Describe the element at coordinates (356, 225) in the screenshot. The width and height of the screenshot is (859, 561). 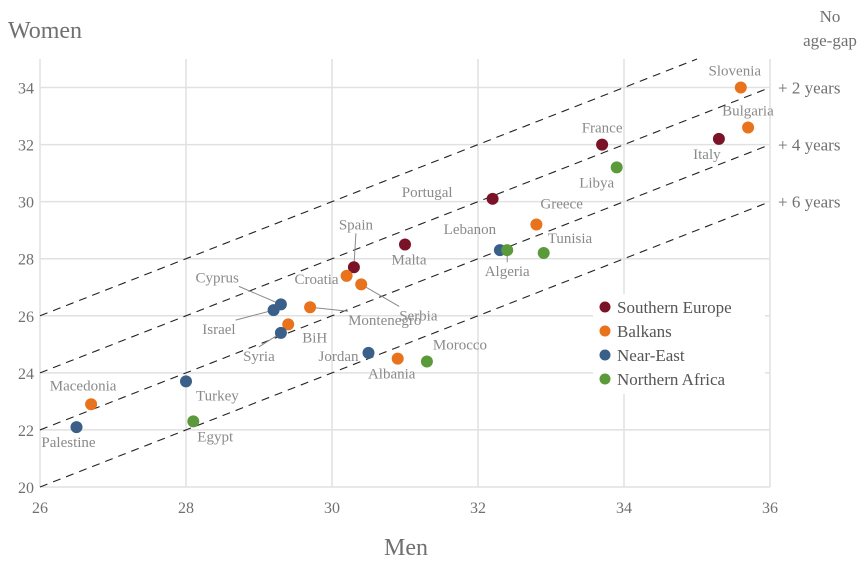
I see `point-label-spain: Spain` at that location.